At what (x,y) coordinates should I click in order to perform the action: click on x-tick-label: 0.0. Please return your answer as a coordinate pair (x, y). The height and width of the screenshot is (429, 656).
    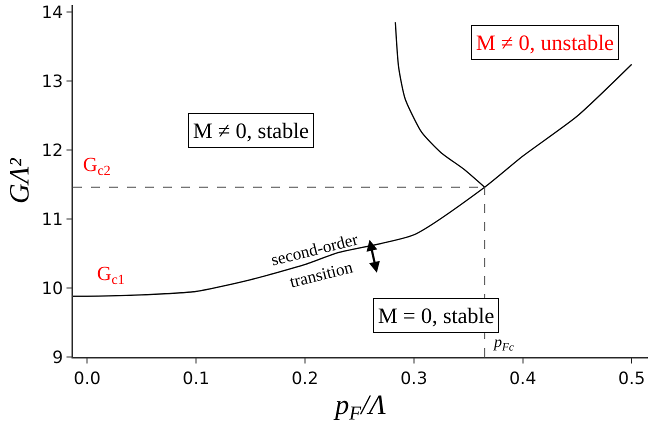
    Looking at the image, I should click on (87, 378).